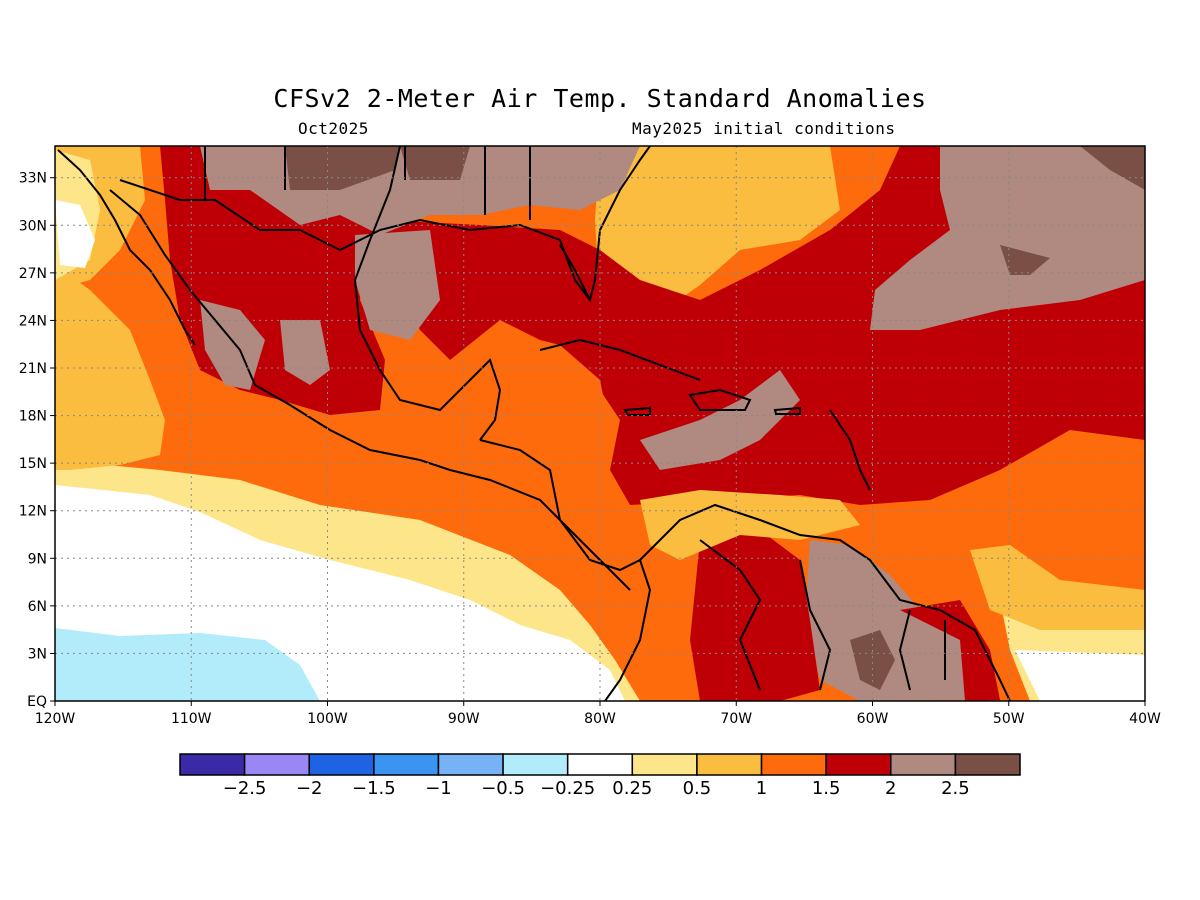  What do you see at coordinates (873, 719) in the screenshot?
I see `lon-tick-label: 60W` at bounding box center [873, 719].